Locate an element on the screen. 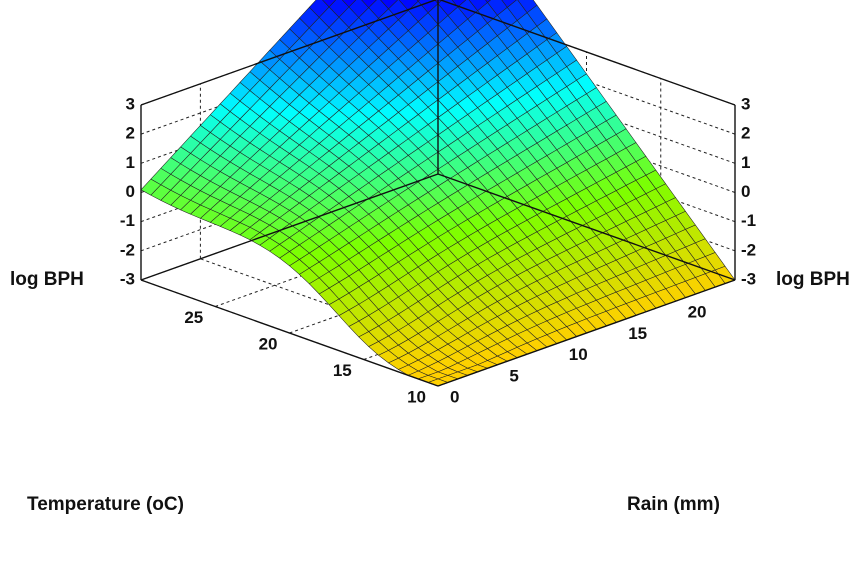 This screenshot has height=564, width=866. z-tick-label-left: 2 is located at coordinates (130, 133).